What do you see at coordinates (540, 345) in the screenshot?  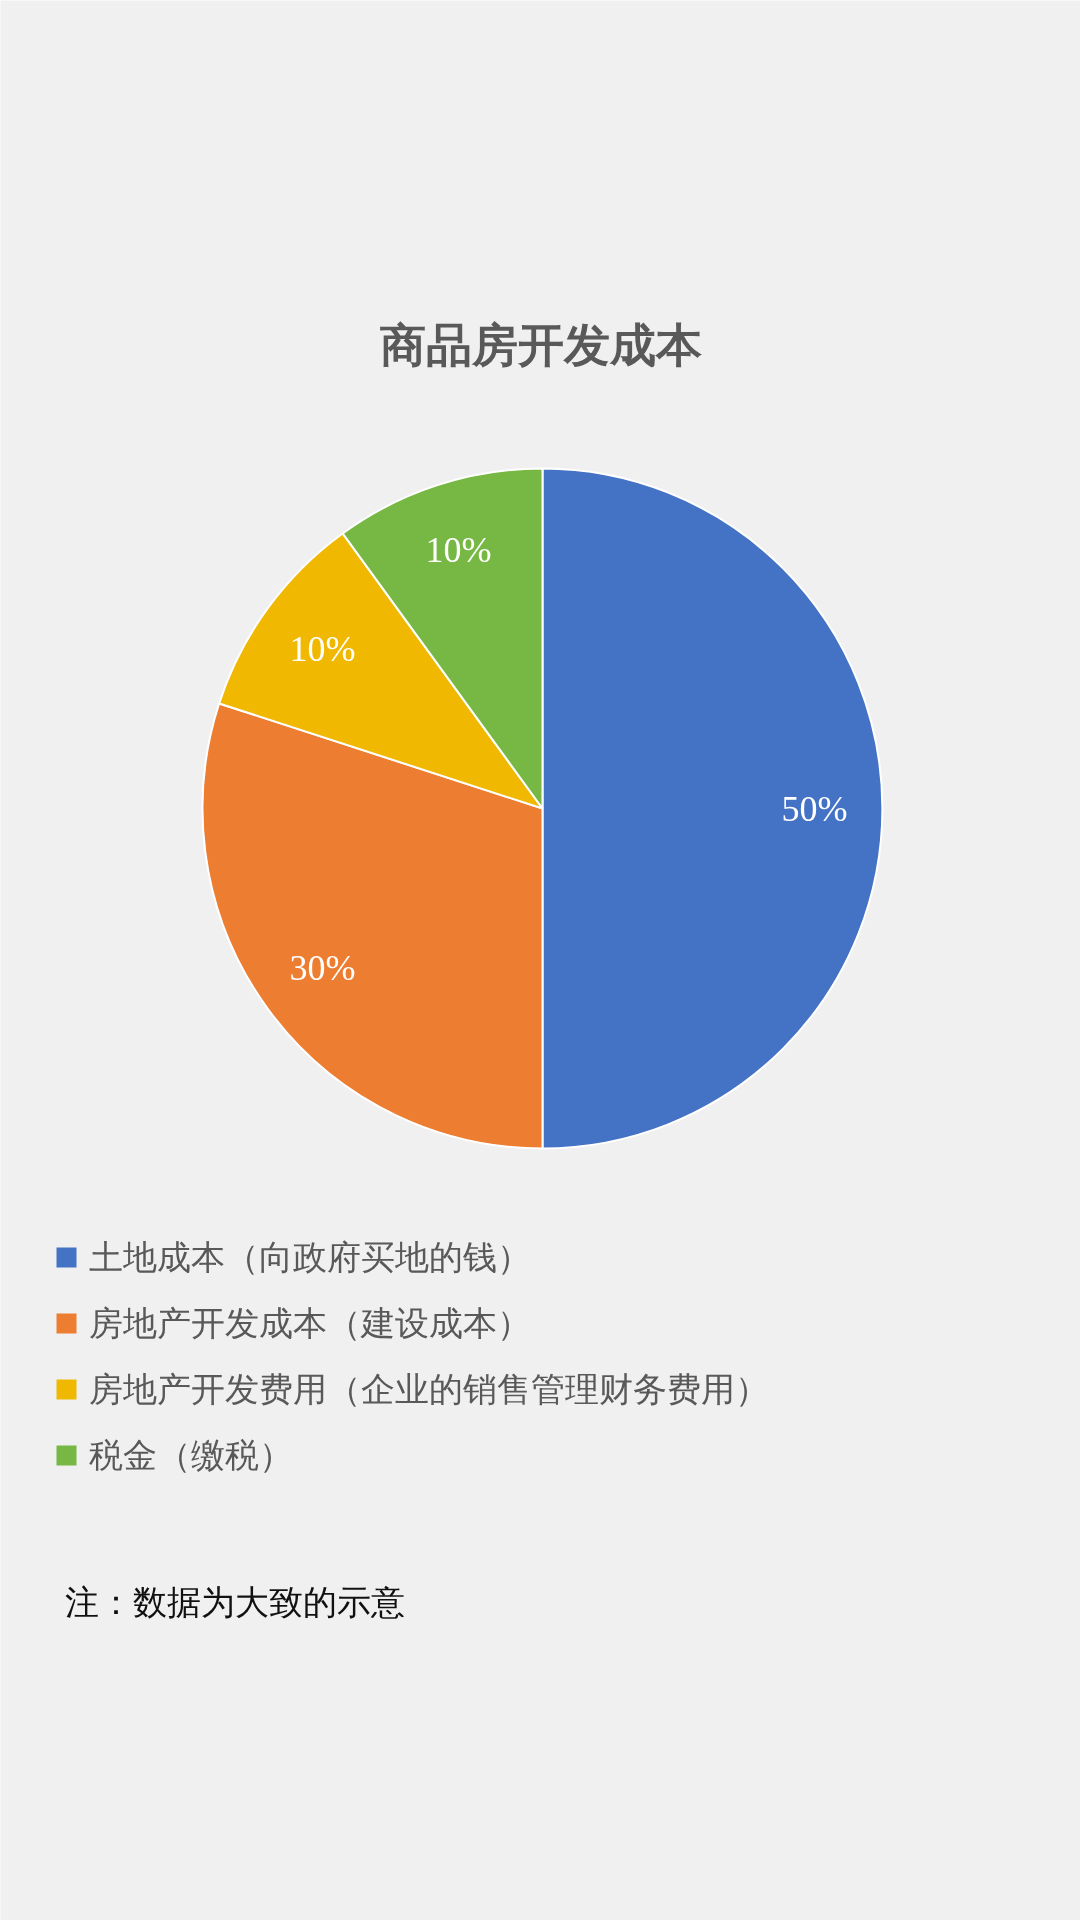 I see `chart-title: 商品房开发成本` at bounding box center [540, 345].